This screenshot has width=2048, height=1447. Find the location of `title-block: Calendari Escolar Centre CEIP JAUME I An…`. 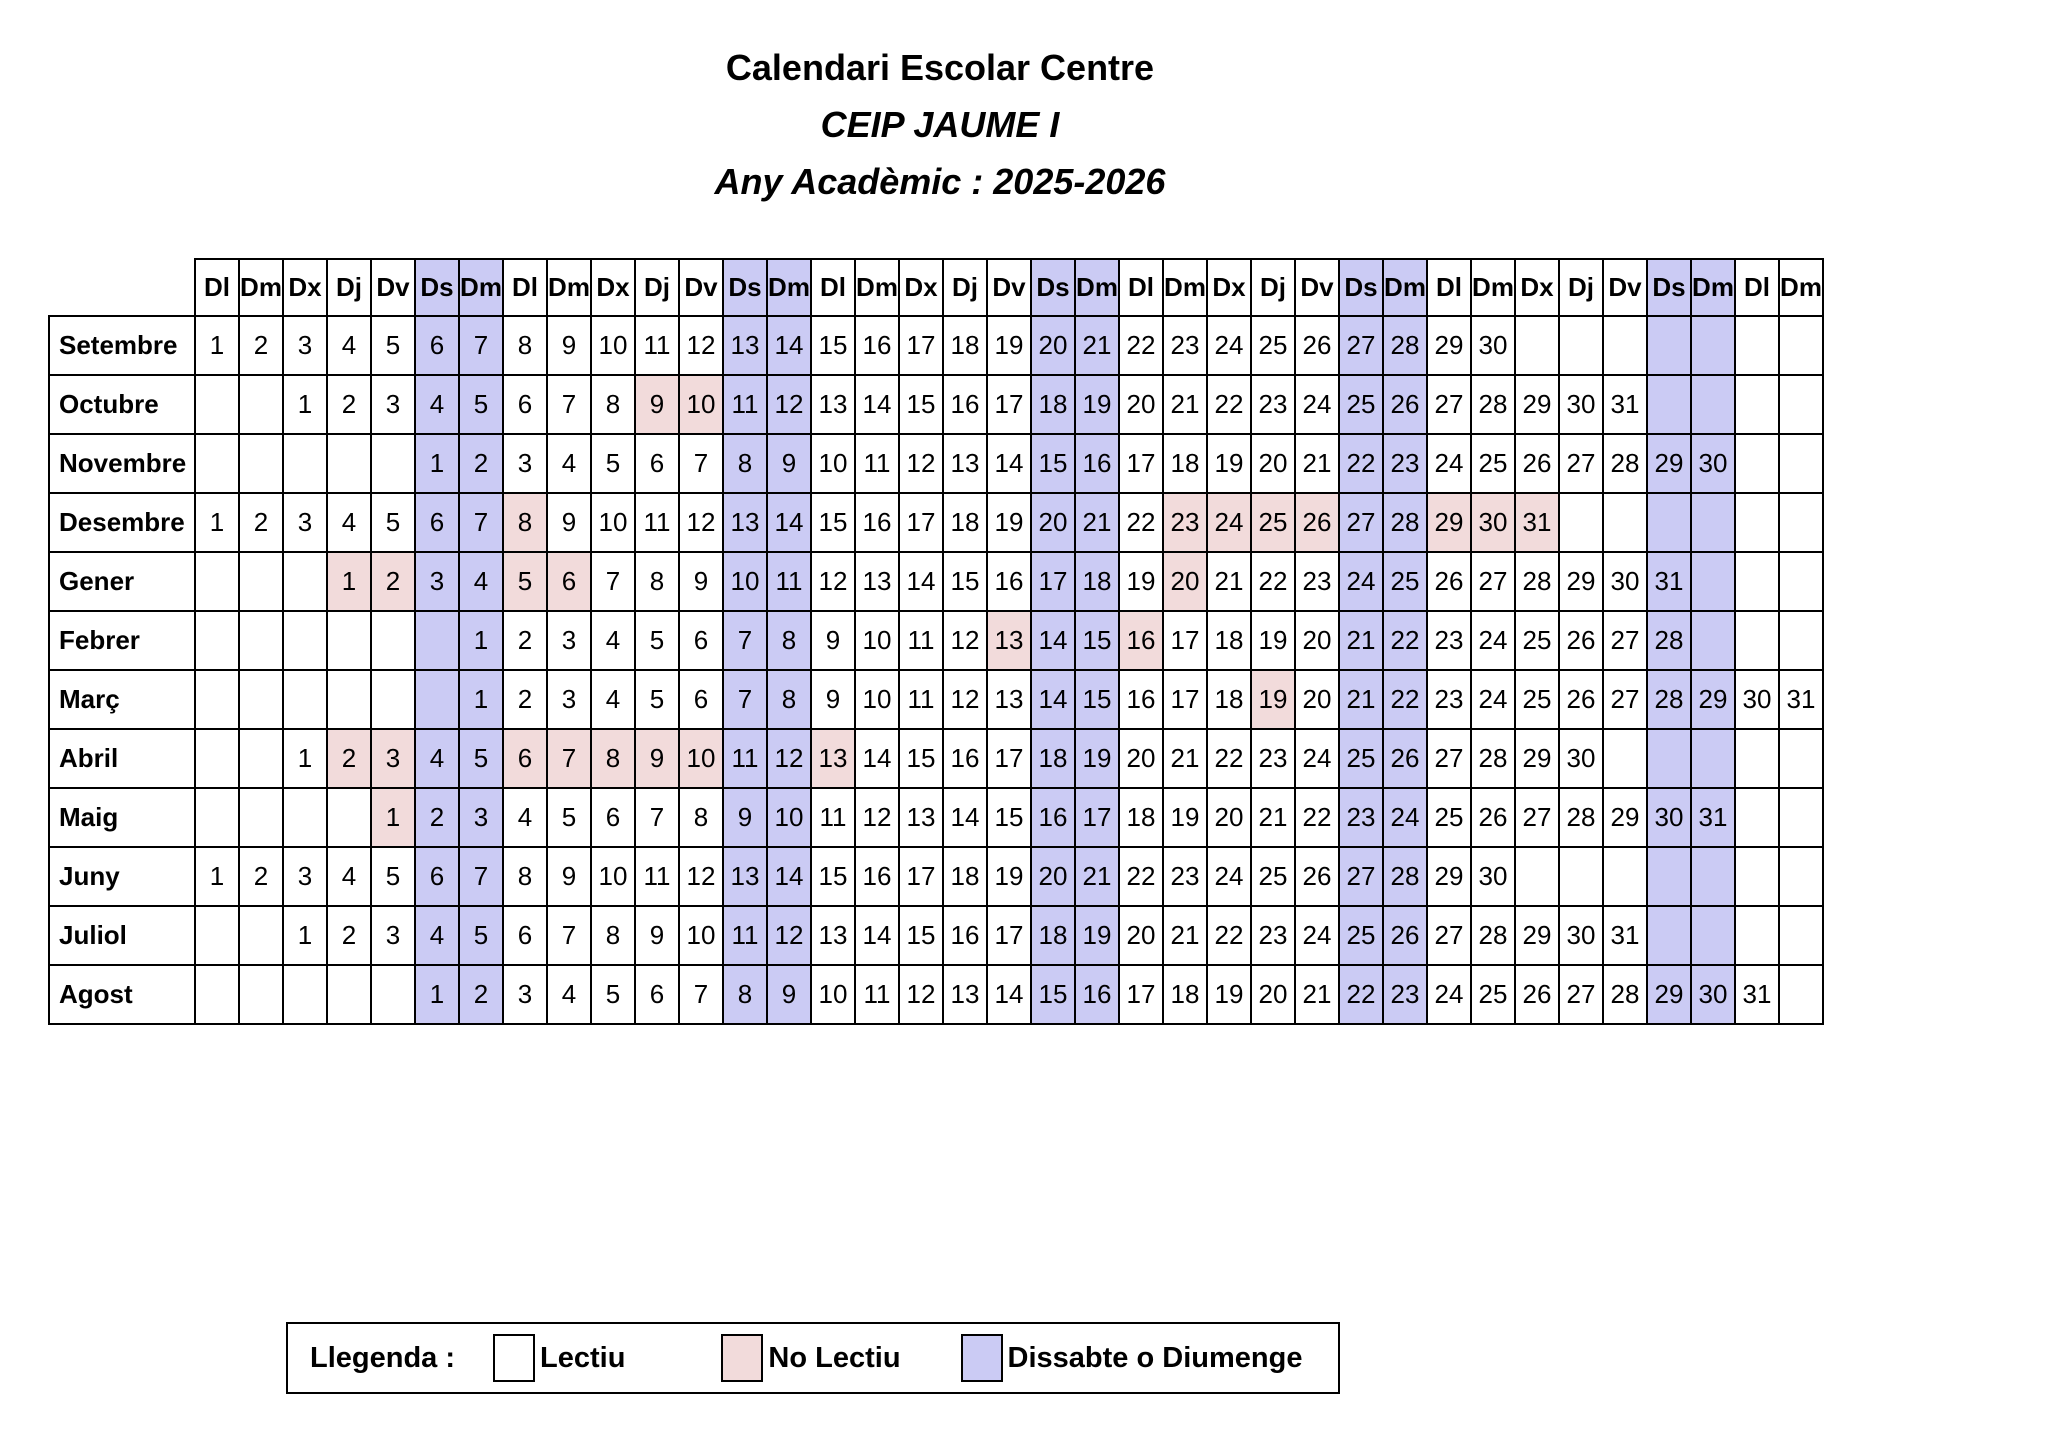

title-block: Calendari Escolar Centre CEIP JAUME I An… is located at coordinates (940, 125).